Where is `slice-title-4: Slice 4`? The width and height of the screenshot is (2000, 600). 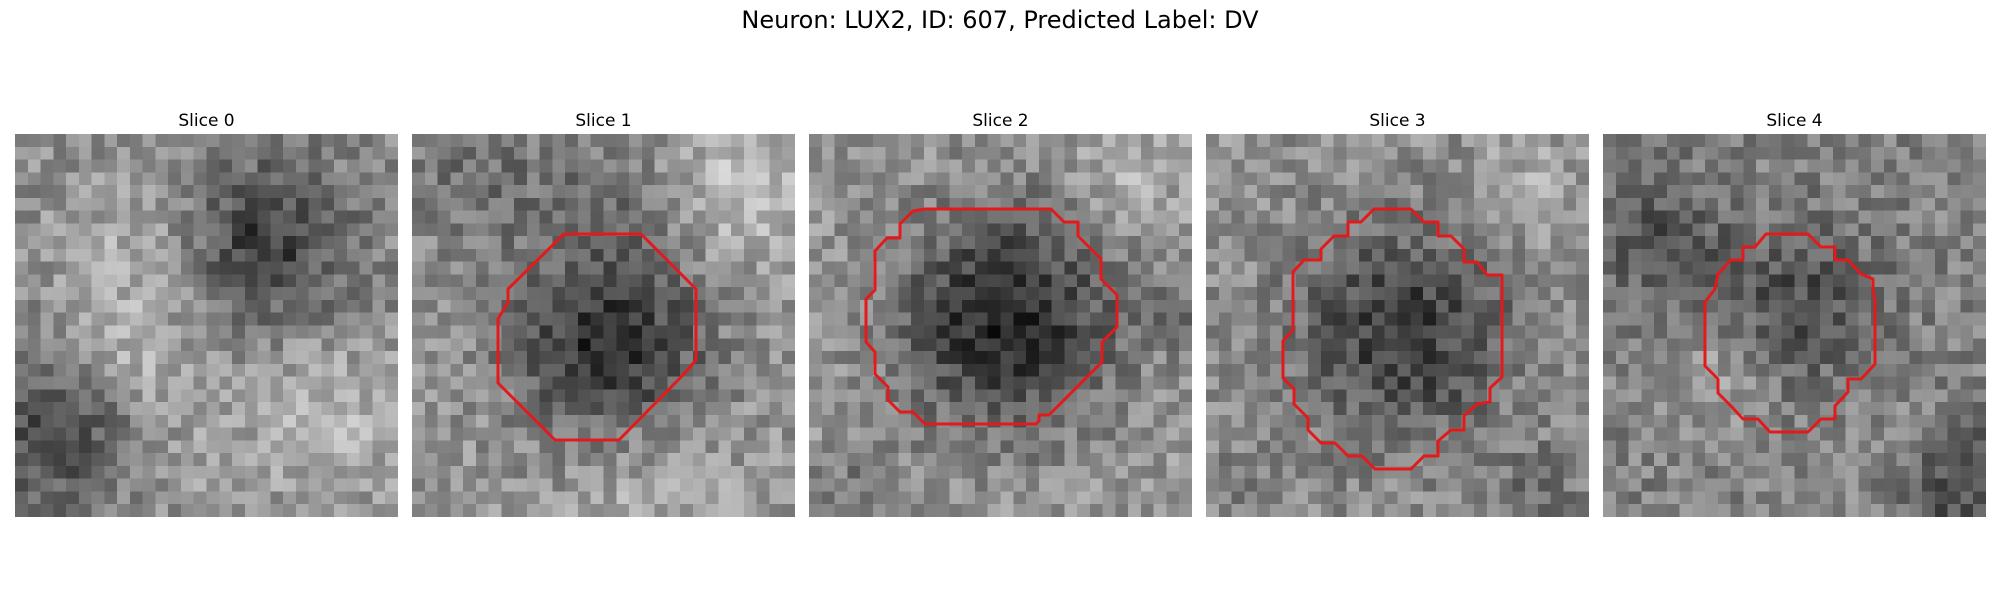 slice-title-4: Slice 4 is located at coordinates (1794, 121).